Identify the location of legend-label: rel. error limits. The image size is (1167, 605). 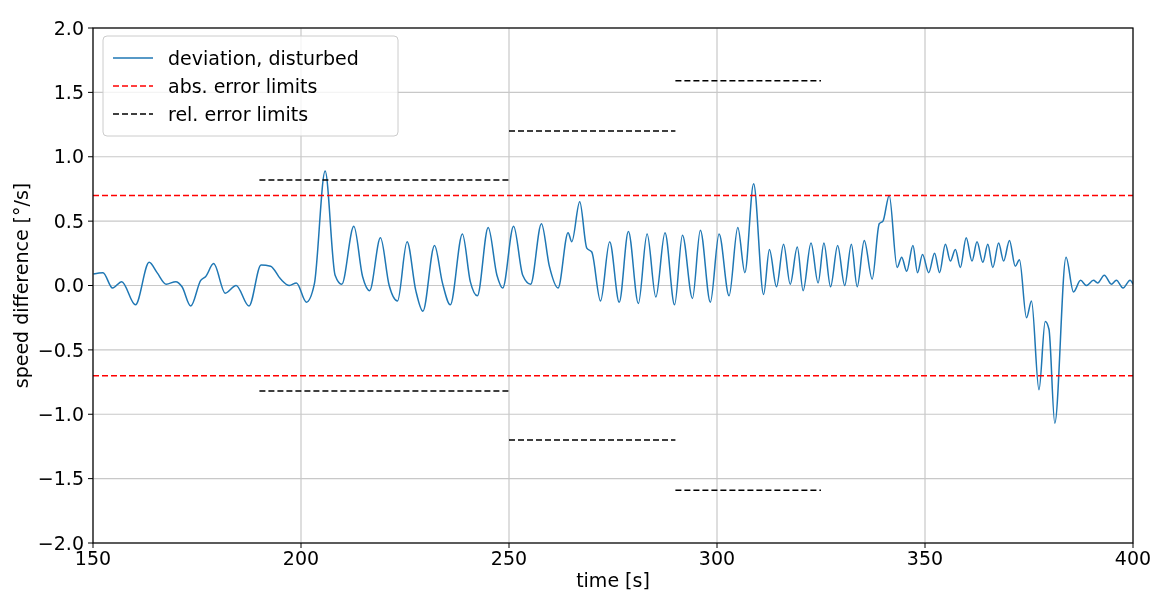
(238, 113).